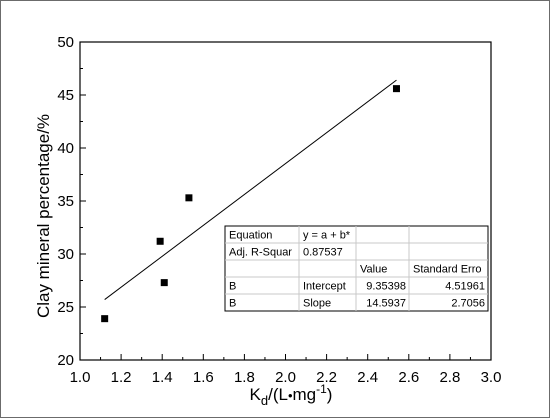 The height and width of the screenshot is (419, 550). What do you see at coordinates (65, 95) in the screenshot?
I see `y-tick-label: 45` at bounding box center [65, 95].